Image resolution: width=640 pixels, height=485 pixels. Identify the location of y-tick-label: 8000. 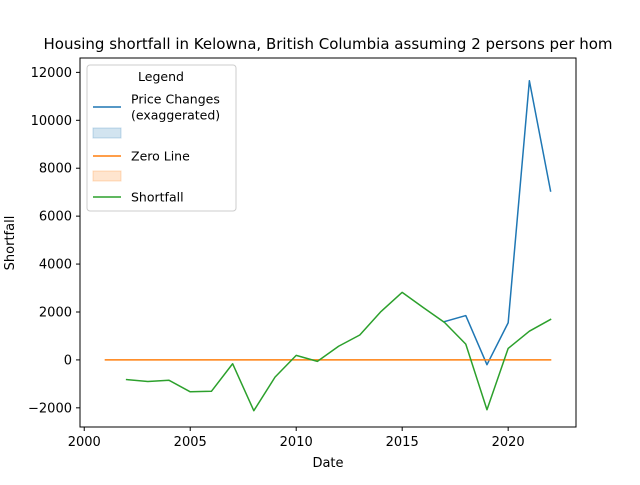
(55, 169).